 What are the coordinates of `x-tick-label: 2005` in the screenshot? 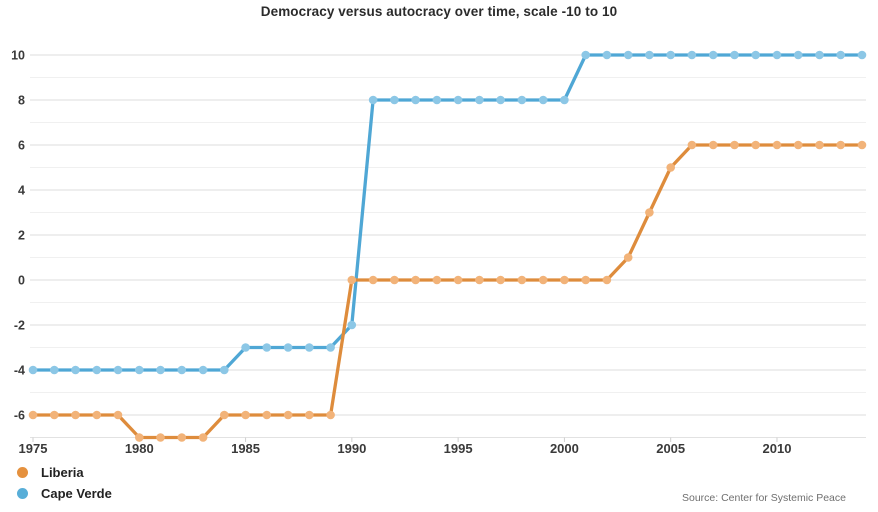 It's located at (670, 448).